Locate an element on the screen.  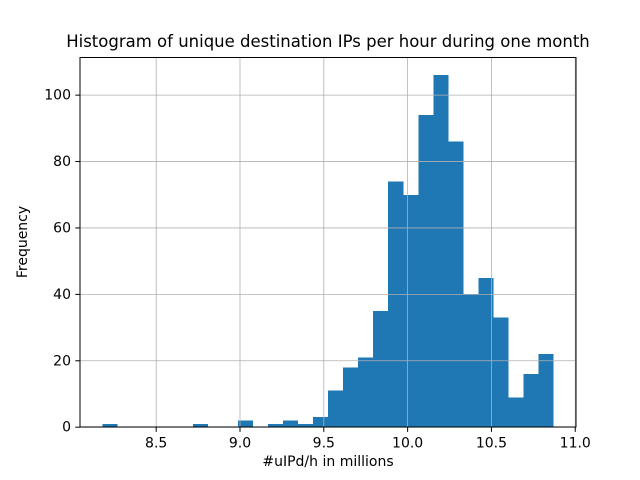
x-tick-label: 11.0 is located at coordinates (575, 444).